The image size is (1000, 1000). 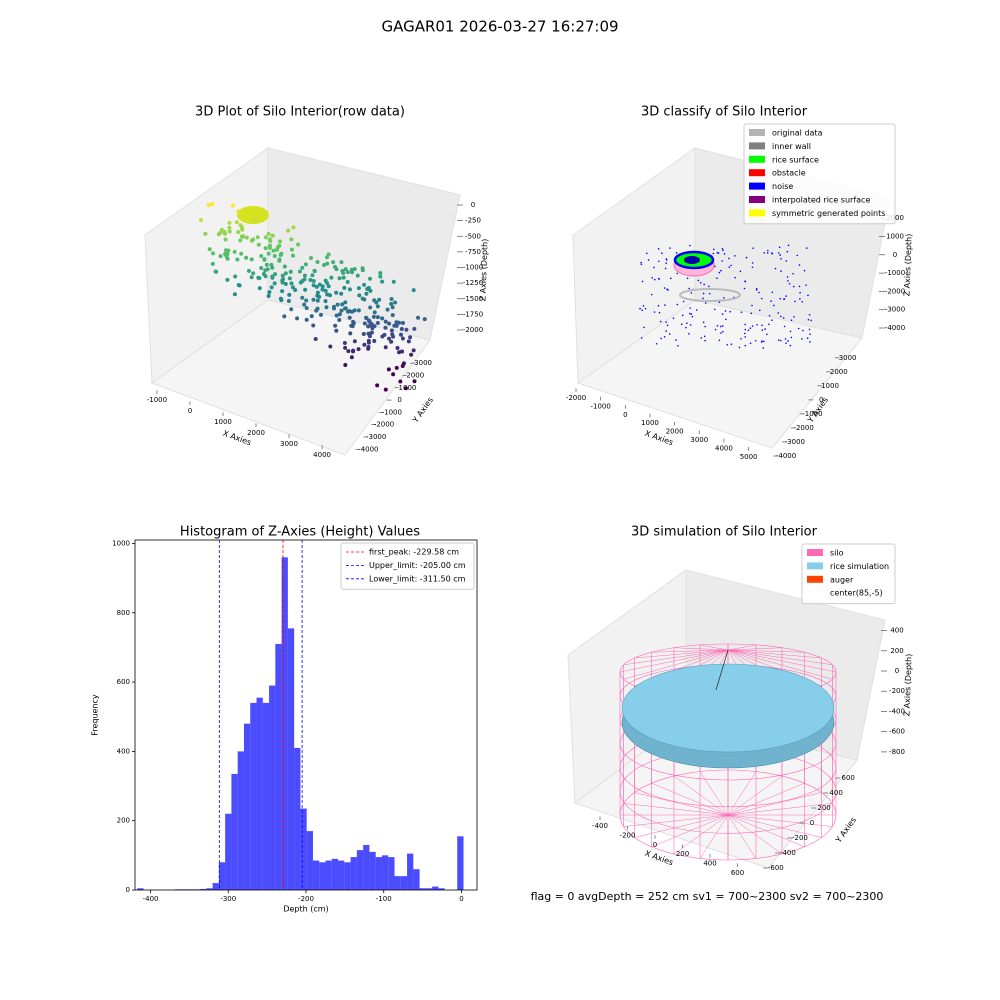 What do you see at coordinates (907, 265) in the screenshot?
I see `z-axis-label: Z Axies (Depth)` at bounding box center [907, 265].